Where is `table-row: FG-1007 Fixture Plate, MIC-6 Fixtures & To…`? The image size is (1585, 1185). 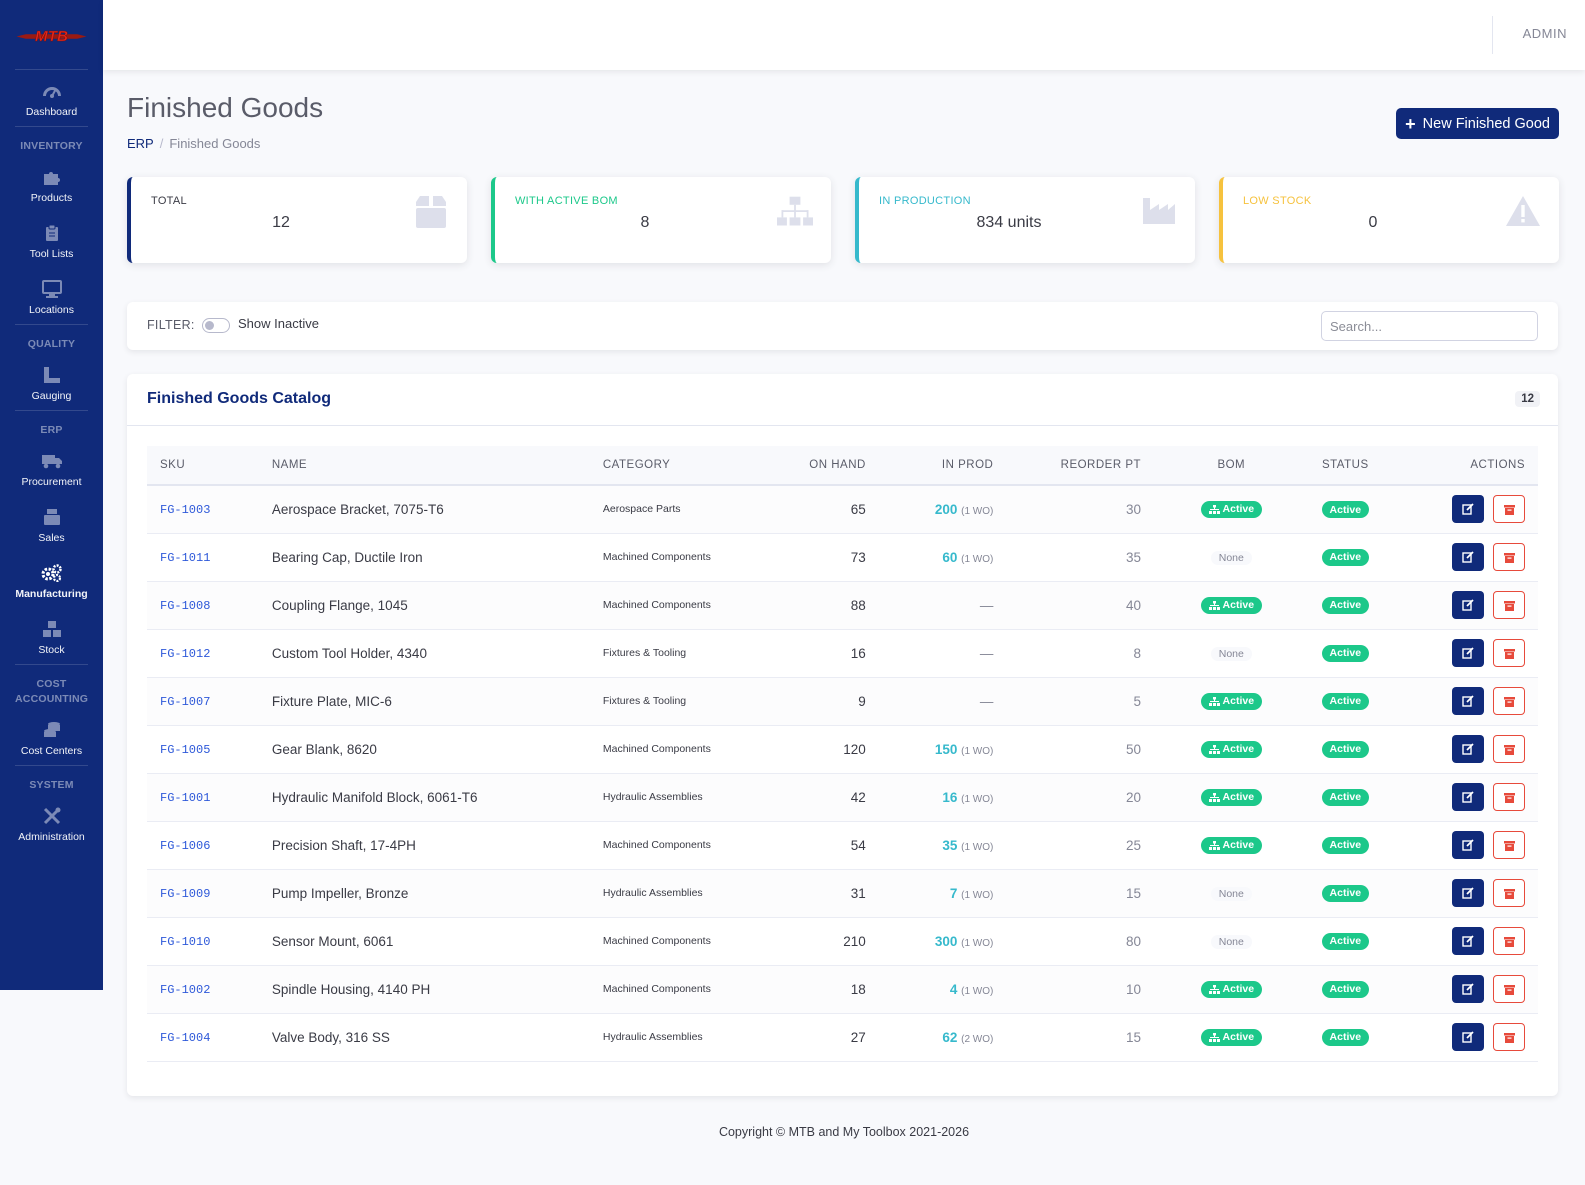
table-row: FG-1007 Fixture Plate, MIC-6 Fixtures & To… is located at coordinates (842, 701).